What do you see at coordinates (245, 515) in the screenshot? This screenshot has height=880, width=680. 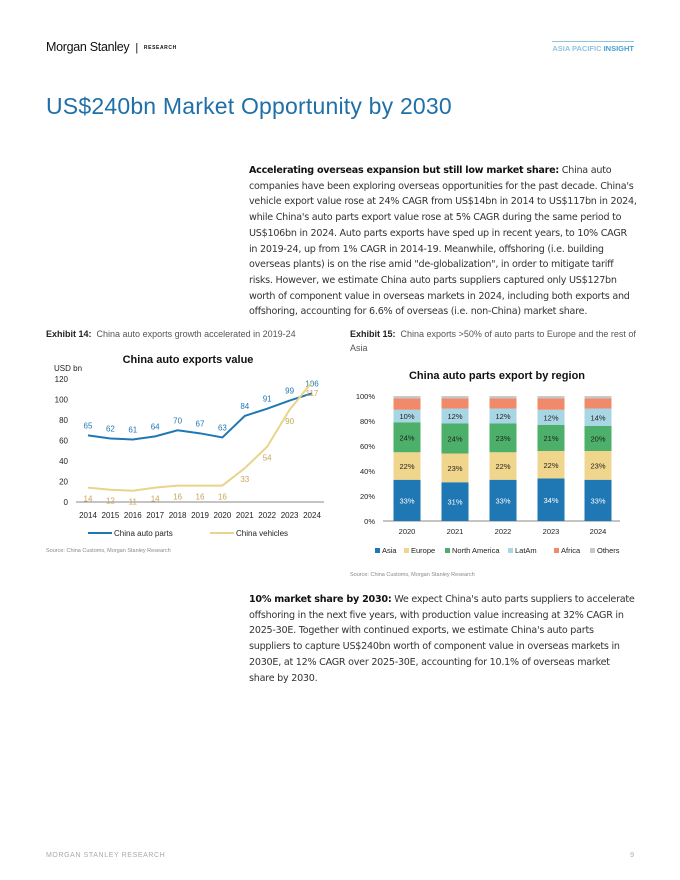 I see `x-tick-label: 2021` at bounding box center [245, 515].